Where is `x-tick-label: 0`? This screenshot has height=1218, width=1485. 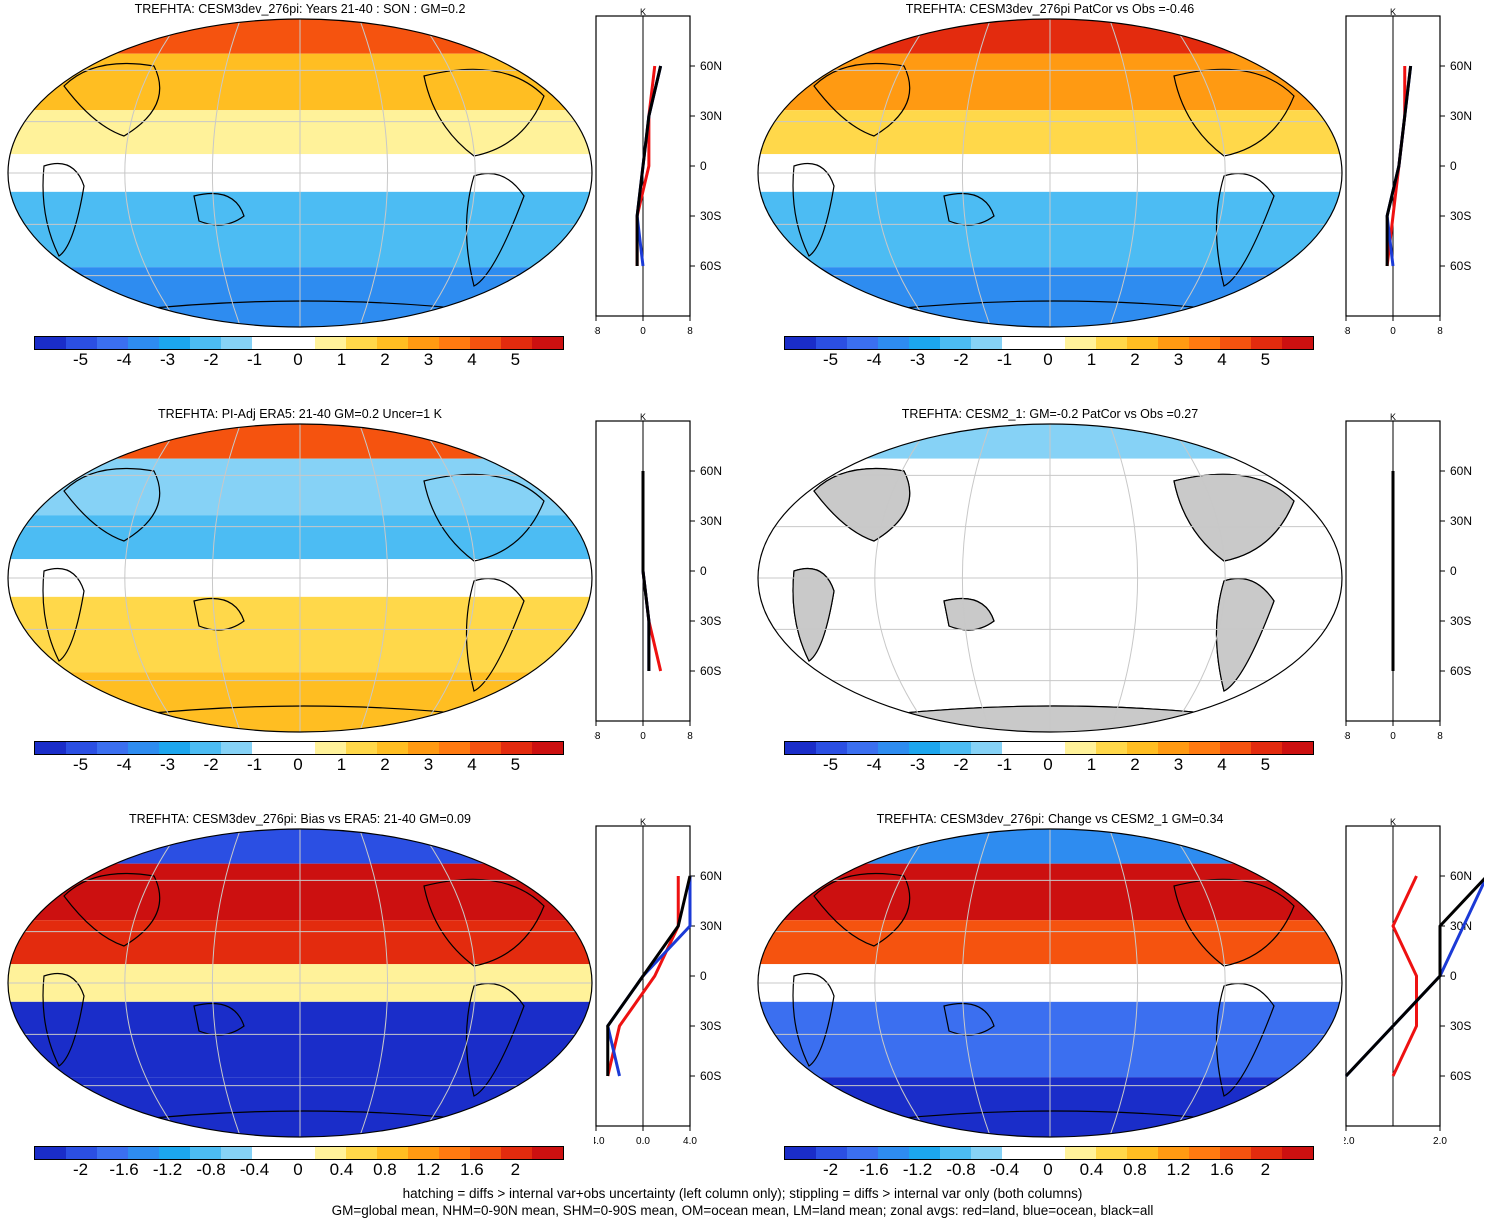
x-tick-label: 0 is located at coordinates (643, 331).